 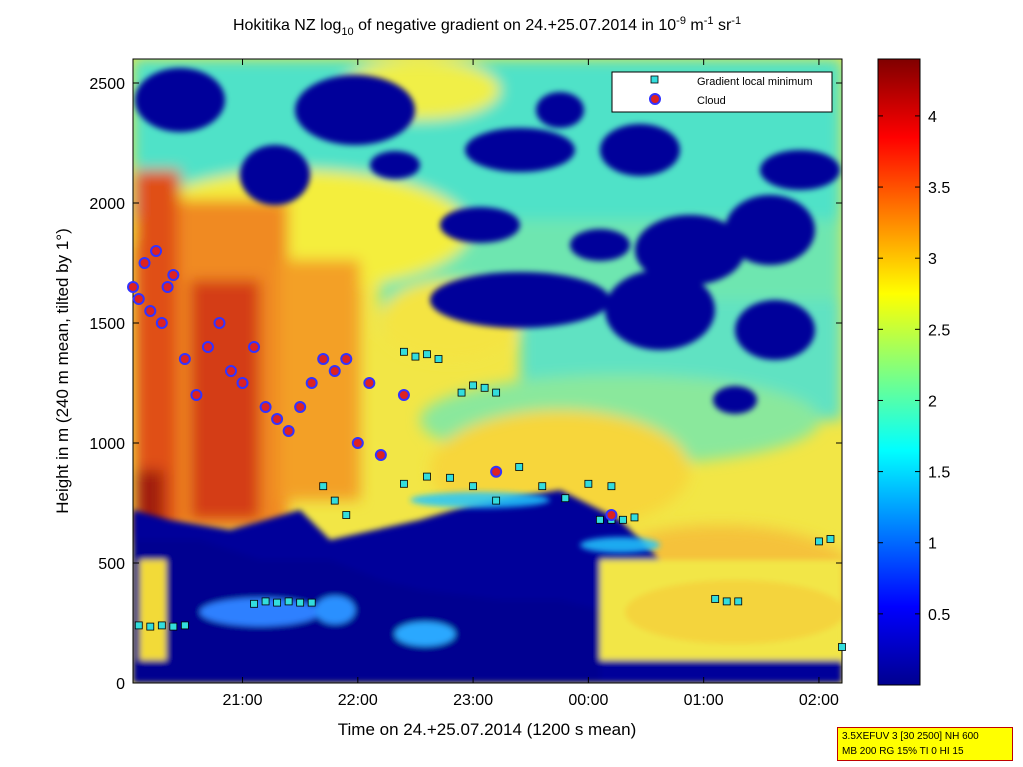 I want to click on x-tick-label: 01:00, so click(x=704, y=700).